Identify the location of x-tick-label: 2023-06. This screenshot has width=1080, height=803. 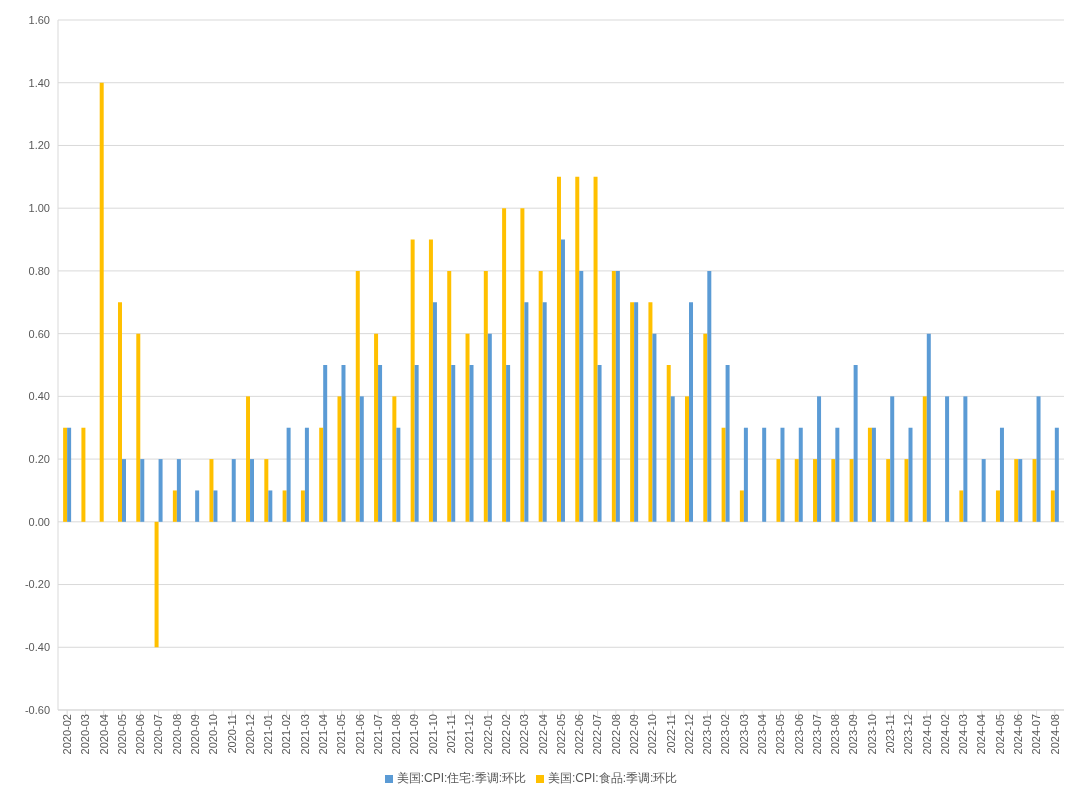
(798, 734).